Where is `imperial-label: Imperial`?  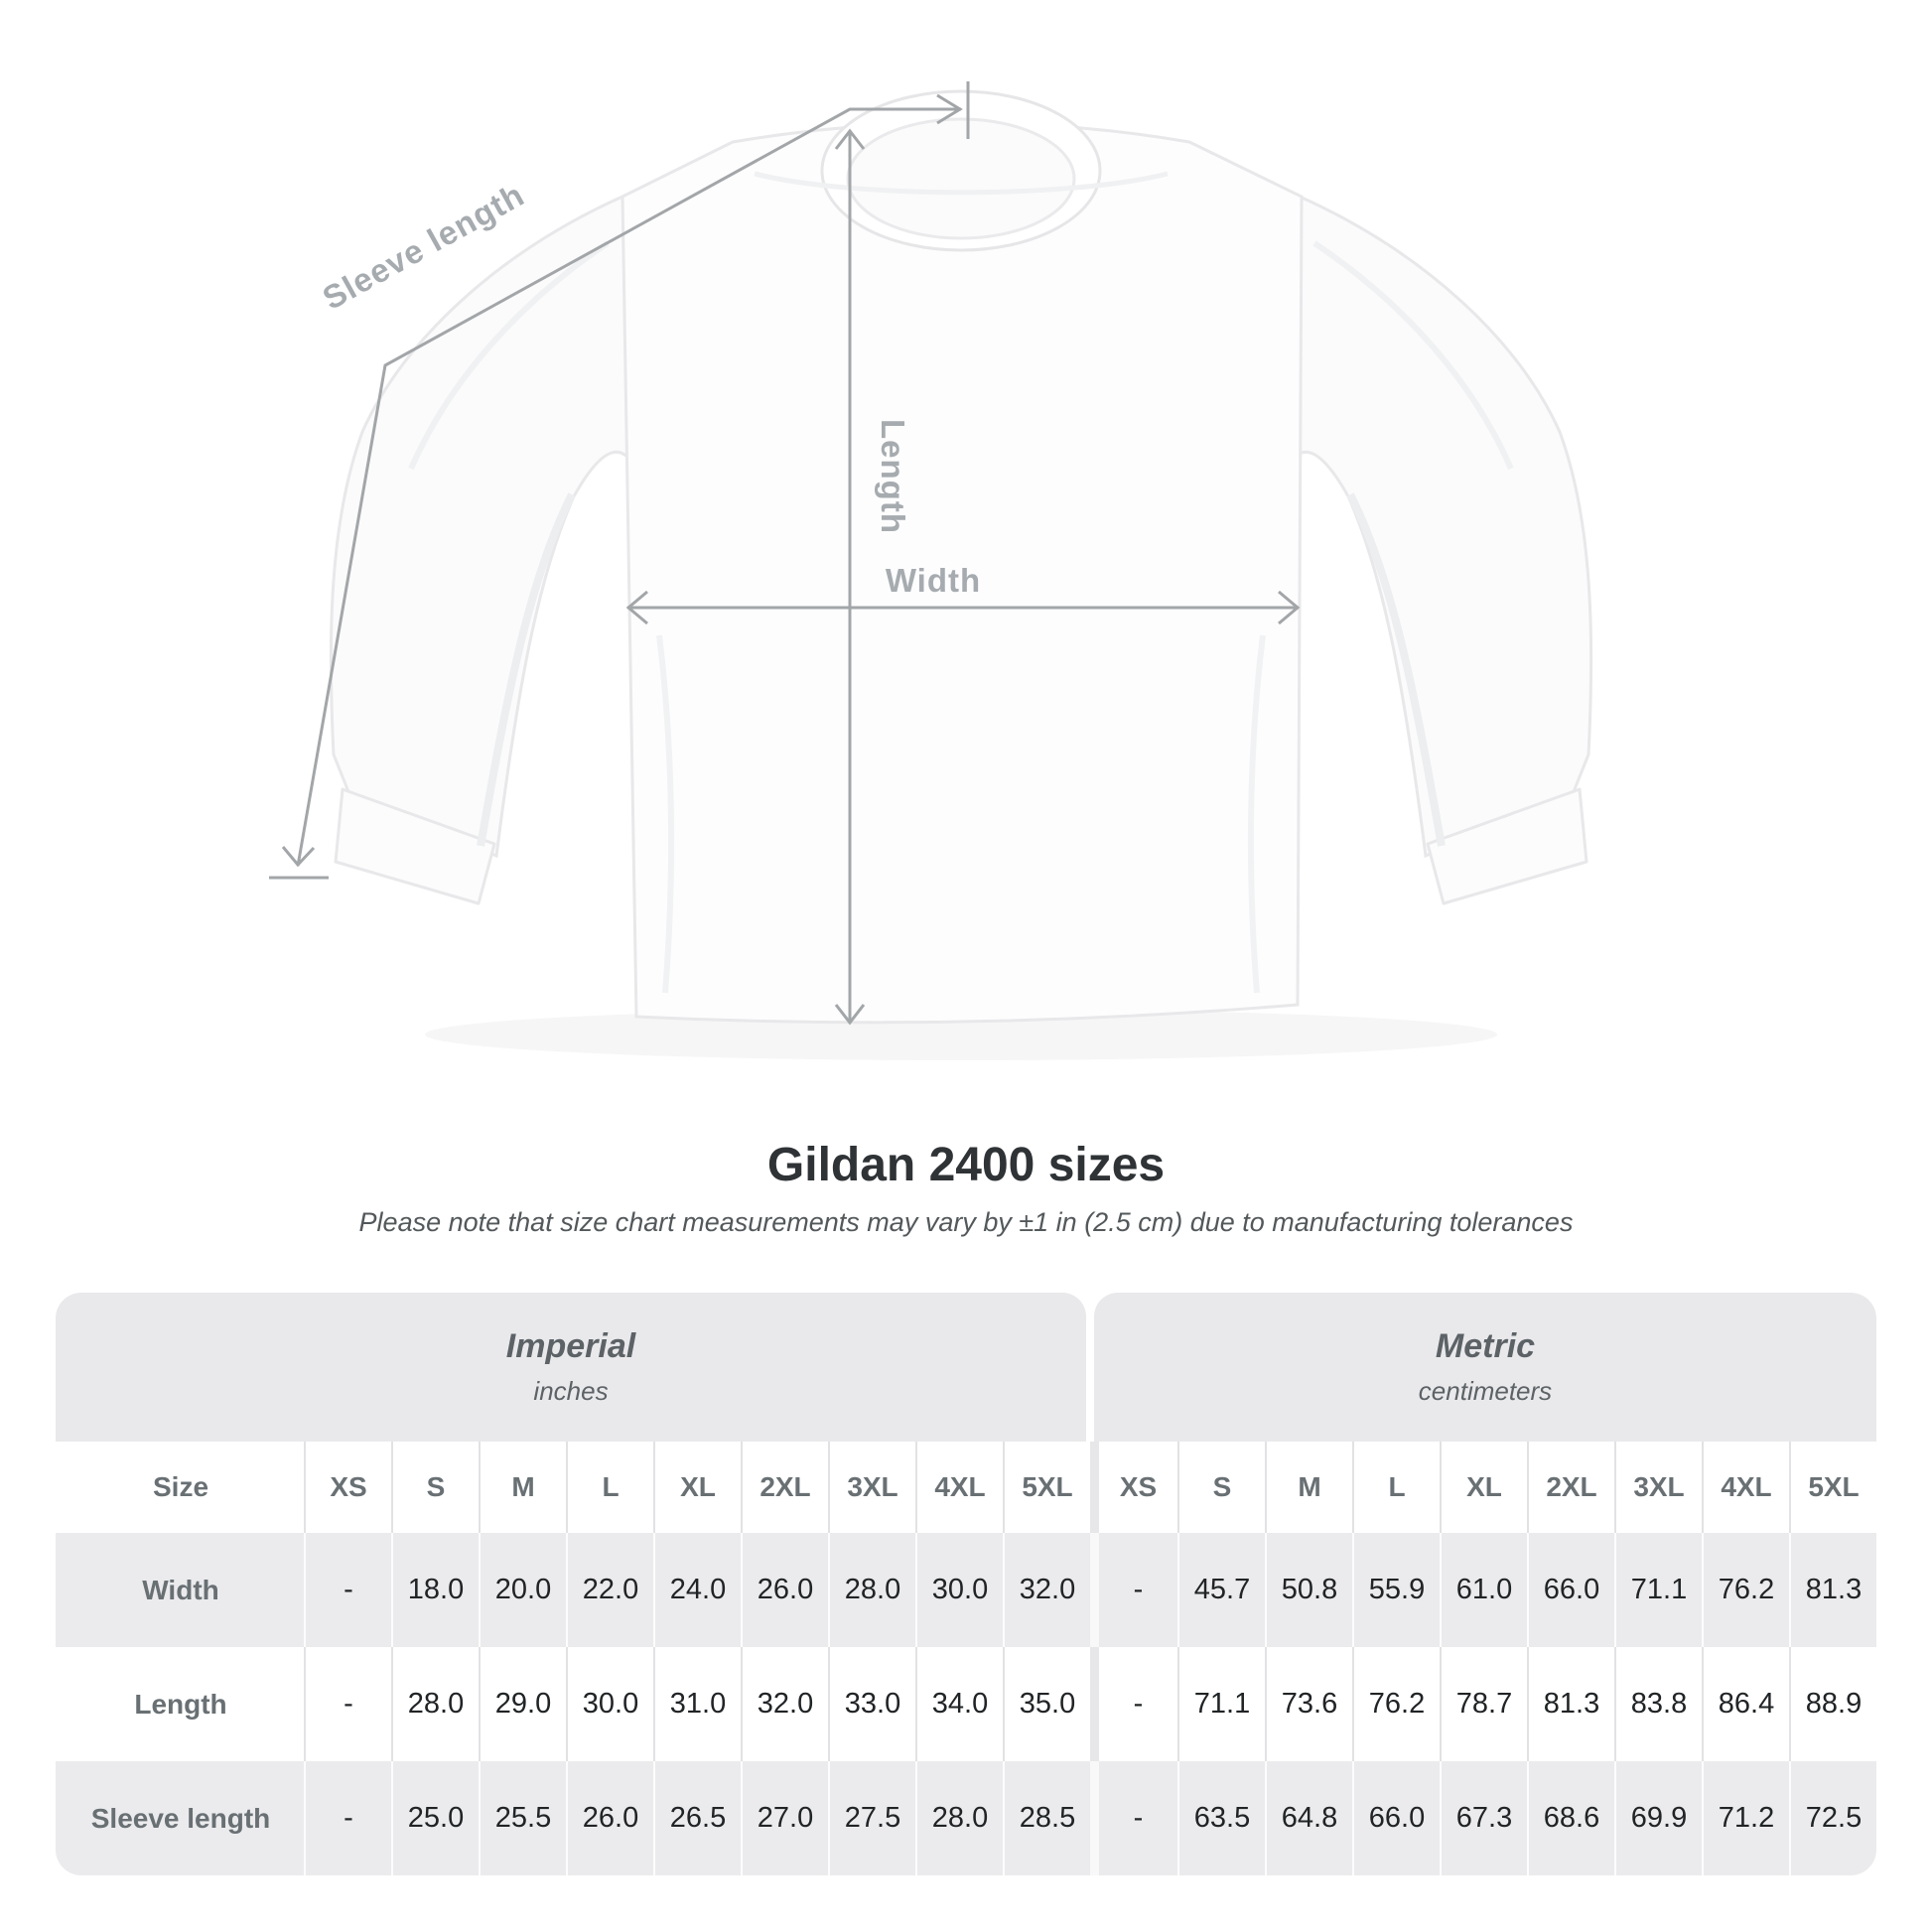 imperial-label: Imperial is located at coordinates (570, 1346).